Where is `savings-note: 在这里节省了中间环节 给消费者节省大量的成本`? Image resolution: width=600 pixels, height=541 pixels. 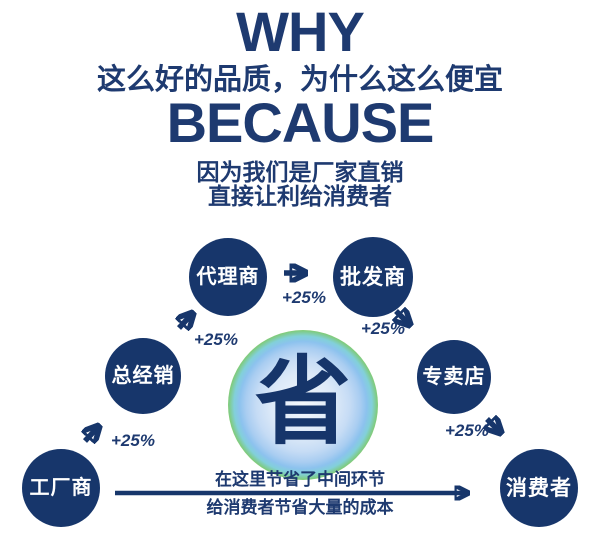 savings-note: 在这里节省了中间环节 给消费者节省大量的成本 is located at coordinates (300, 493).